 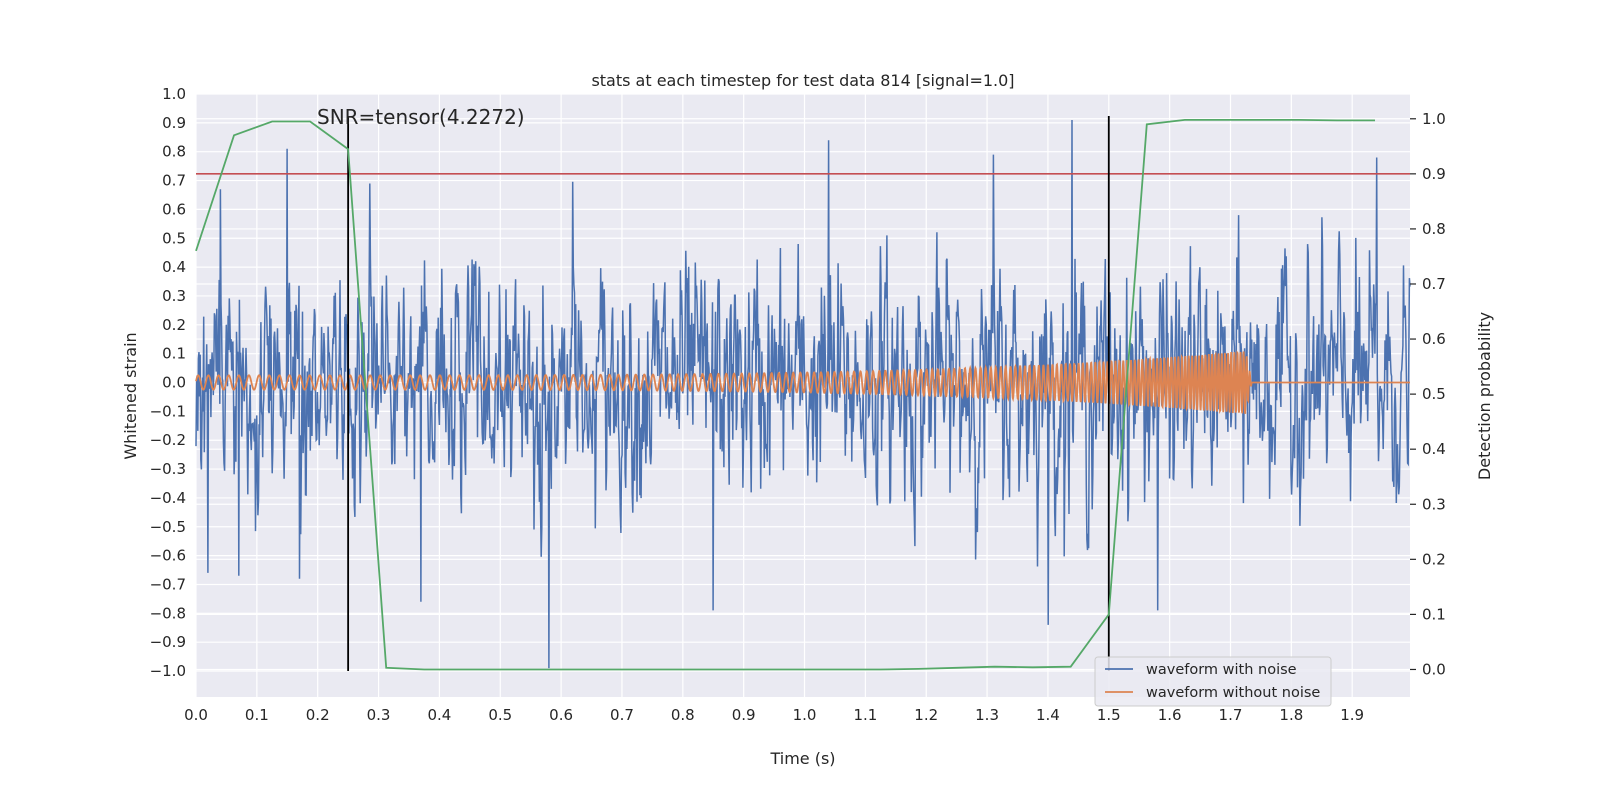 What do you see at coordinates (174, 152) in the screenshot?
I see `y-tick-label: 0.8` at bounding box center [174, 152].